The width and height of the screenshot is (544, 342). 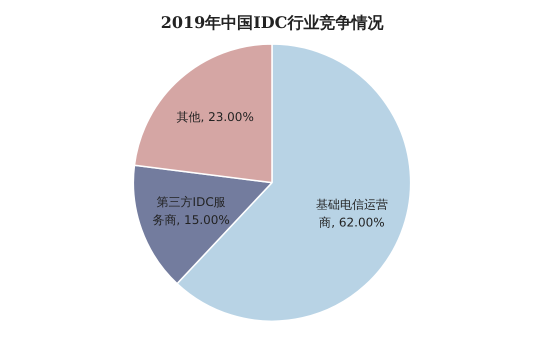 What do you see at coordinates (352, 213) in the screenshot?
I see `slice-label: 基础电信运营商, 62.00%` at bounding box center [352, 213].